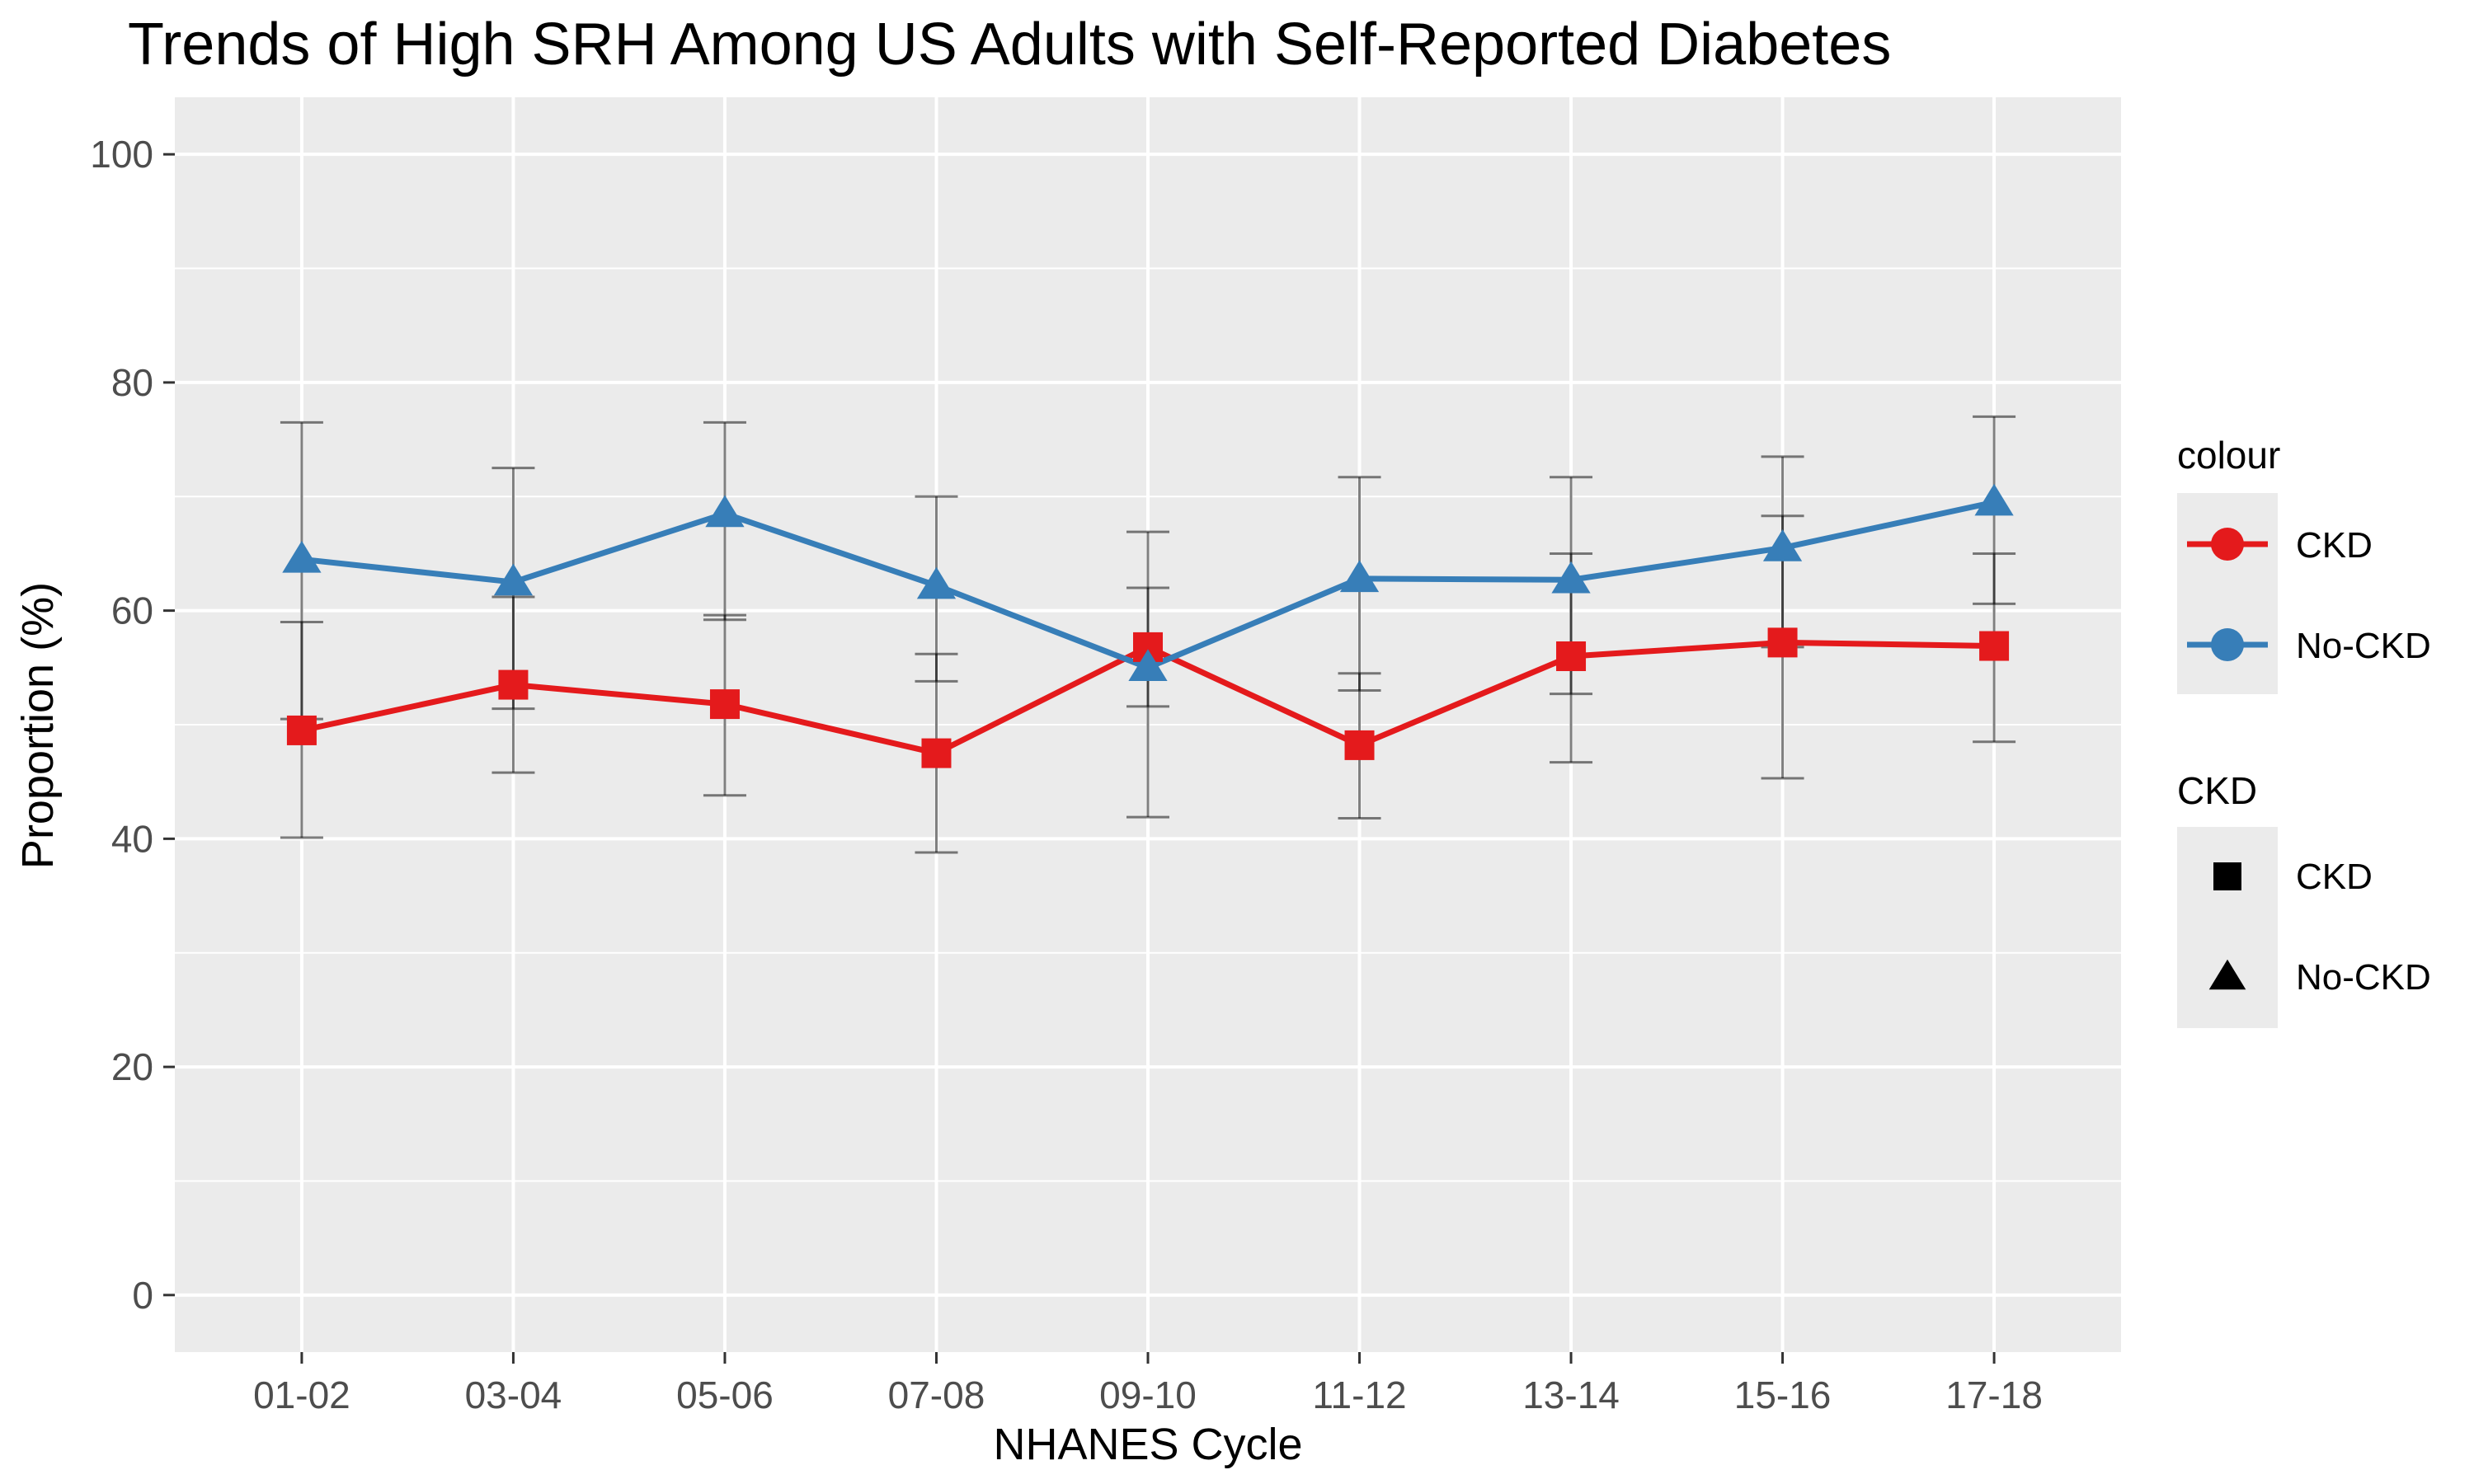 This screenshot has width=2474, height=1484. What do you see at coordinates (2304, 899) in the screenshot?
I see `legend-shape: CKD CKD No-CKD` at bounding box center [2304, 899].